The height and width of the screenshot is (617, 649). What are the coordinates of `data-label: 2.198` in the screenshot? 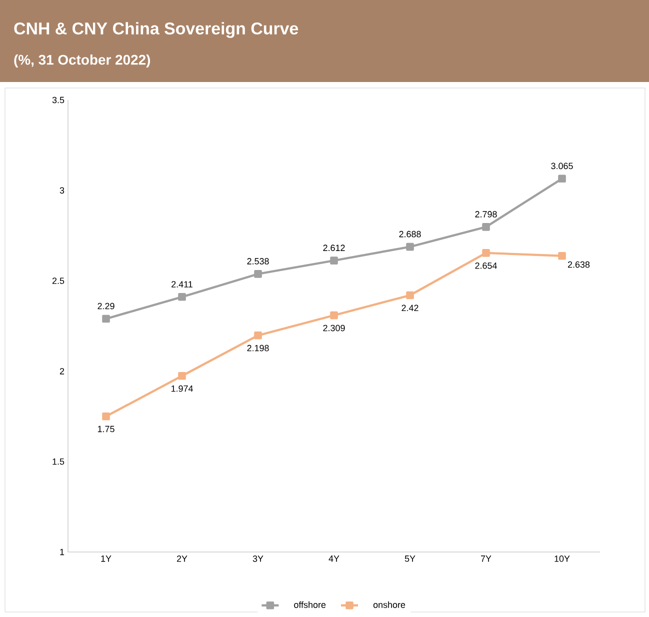 It's located at (258, 348).